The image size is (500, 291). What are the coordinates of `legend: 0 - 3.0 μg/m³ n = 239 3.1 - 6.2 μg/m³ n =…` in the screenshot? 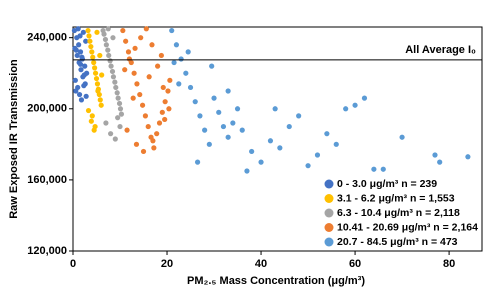 It's located at (399, 212).